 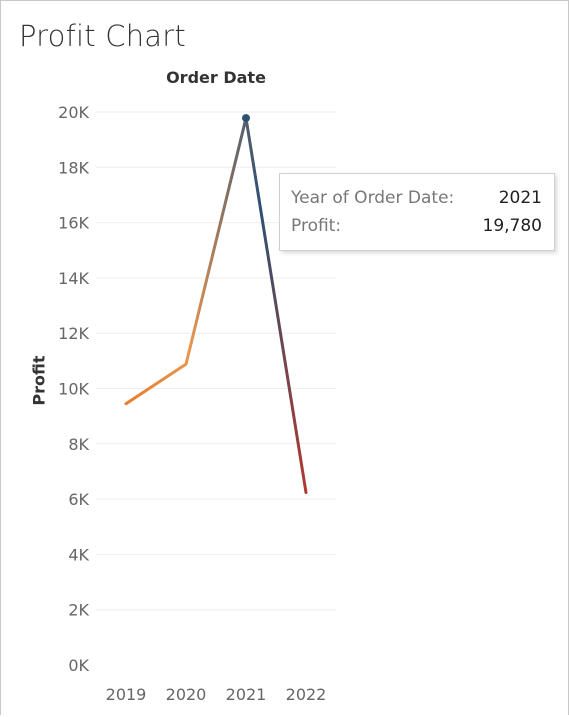 What do you see at coordinates (126, 694) in the screenshot?
I see `x-tick-label: 2019` at bounding box center [126, 694].